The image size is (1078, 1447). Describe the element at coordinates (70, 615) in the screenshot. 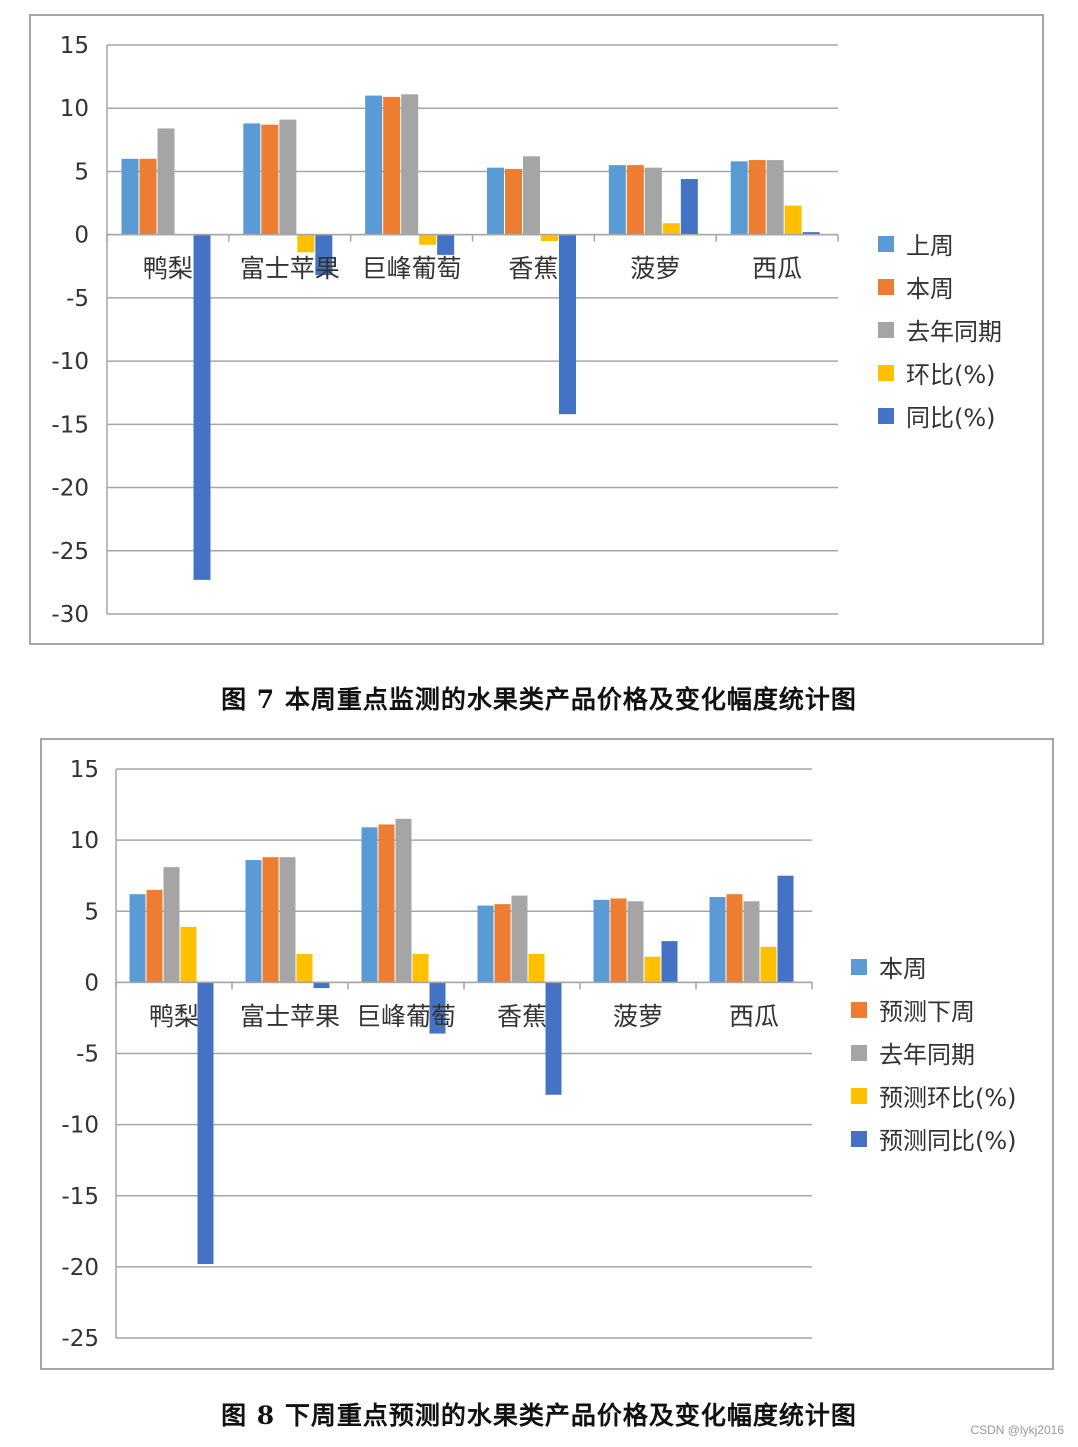

I see `fig7-y-tick-label: -30` at that location.